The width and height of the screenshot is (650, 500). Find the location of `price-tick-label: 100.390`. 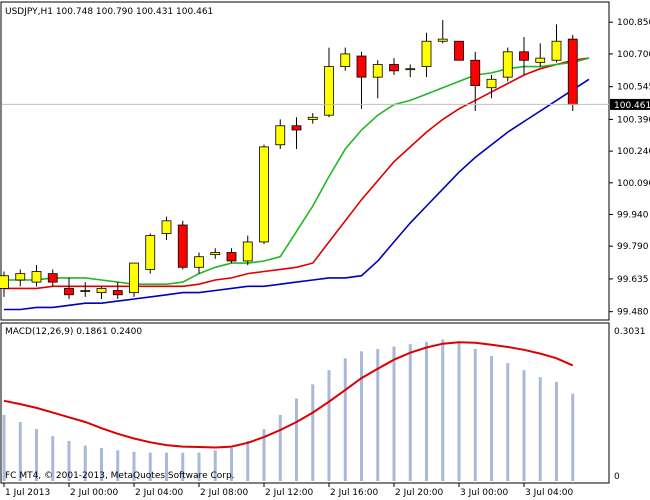

price-tick-label: 100.390 is located at coordinates (633, 120).